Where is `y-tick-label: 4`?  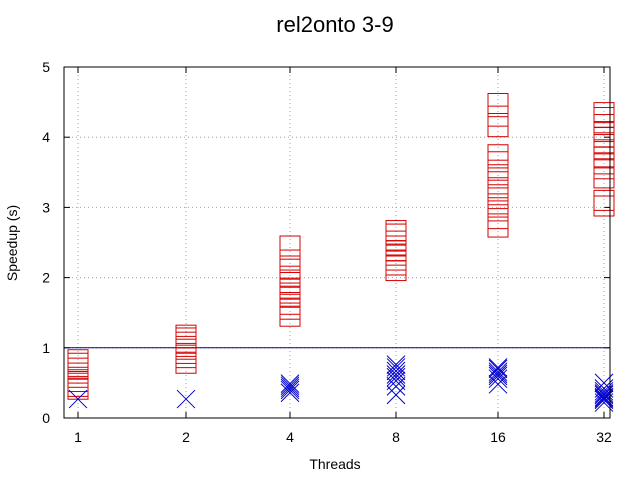 y-tick-label: 4 is located at coordinates (46, 137).